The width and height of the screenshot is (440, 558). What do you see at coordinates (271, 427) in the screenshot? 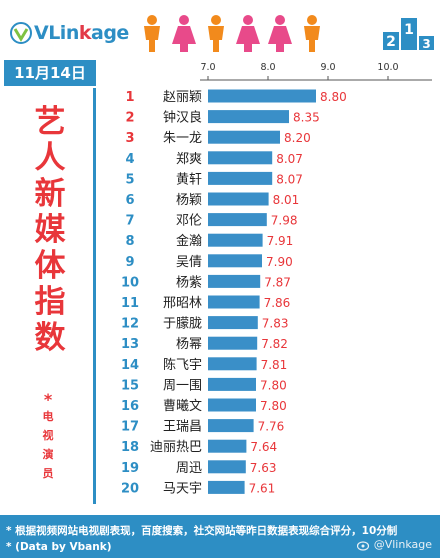
I see `score-value: 7.76` at bounding box center [271, 427].